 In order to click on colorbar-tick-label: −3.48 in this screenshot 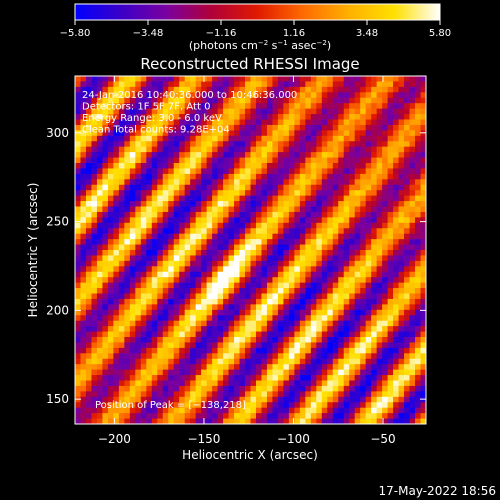, I will do `click(148, 33)`.